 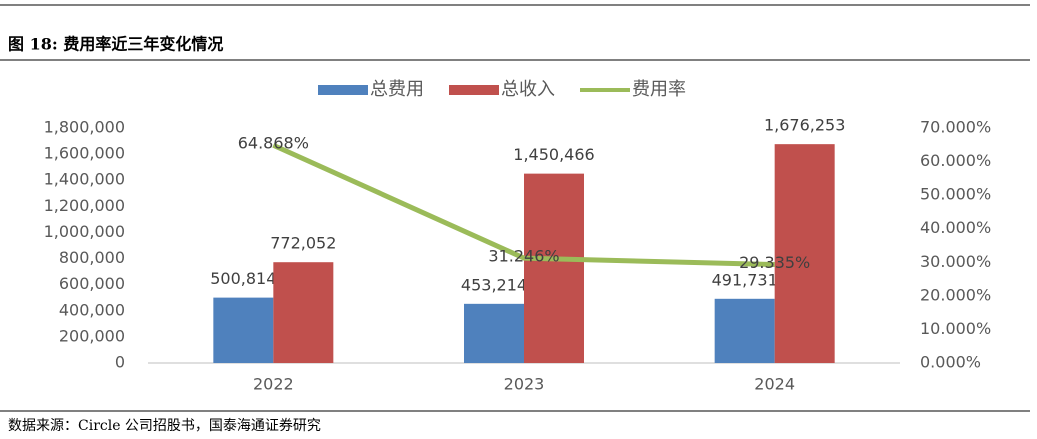 What do you see at coordinates (955, 328) in the screenshot?
I see `y2-tick-label: 10.000%` at bounding box center [955, 328].